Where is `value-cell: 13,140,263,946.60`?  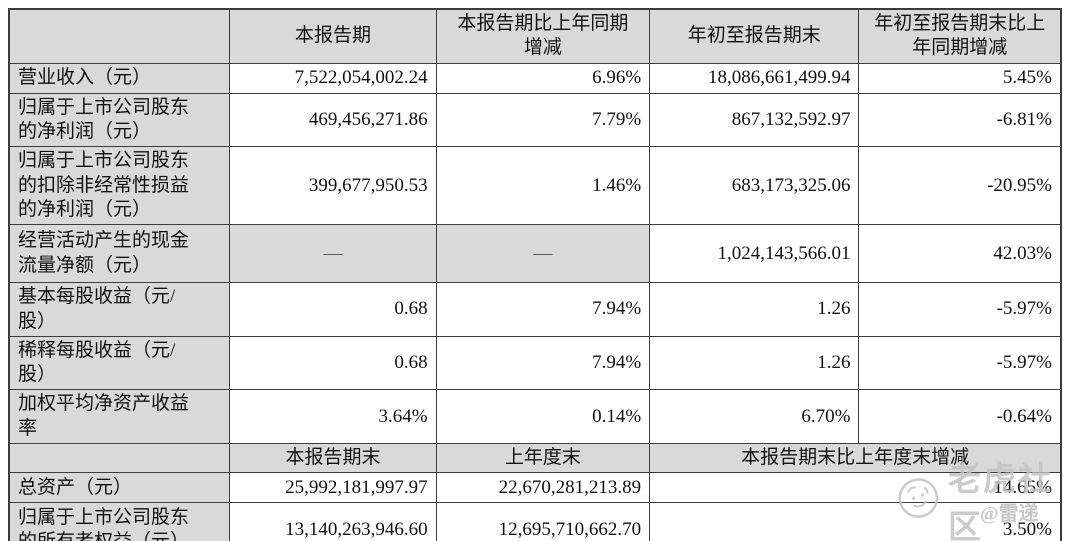 value-cell: 13,140,263,946.60 is located at coordinates (333, 521).